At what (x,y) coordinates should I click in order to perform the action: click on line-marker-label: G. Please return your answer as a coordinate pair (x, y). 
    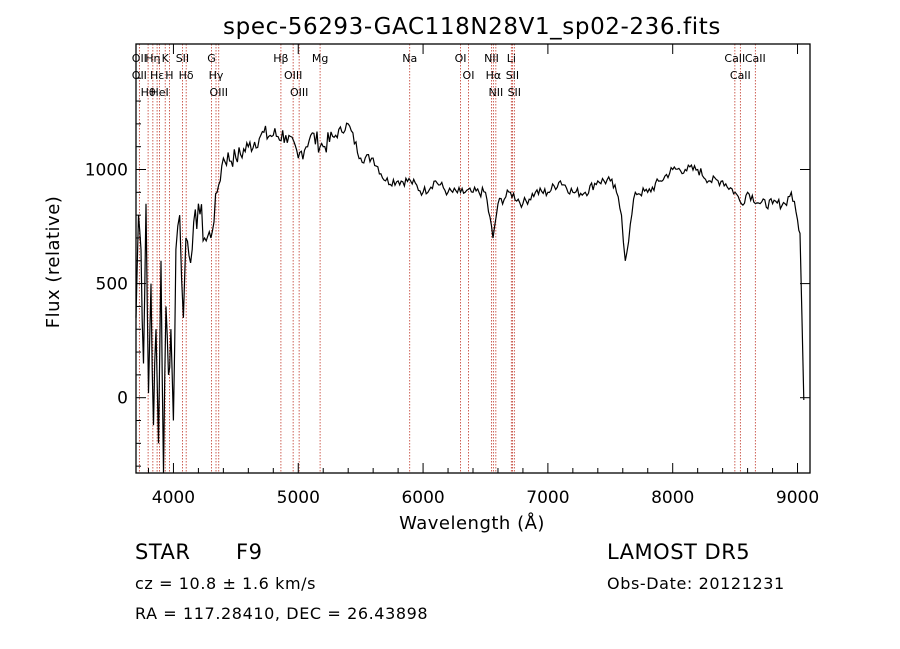
    Looking at the image, I should click on (211, 58).